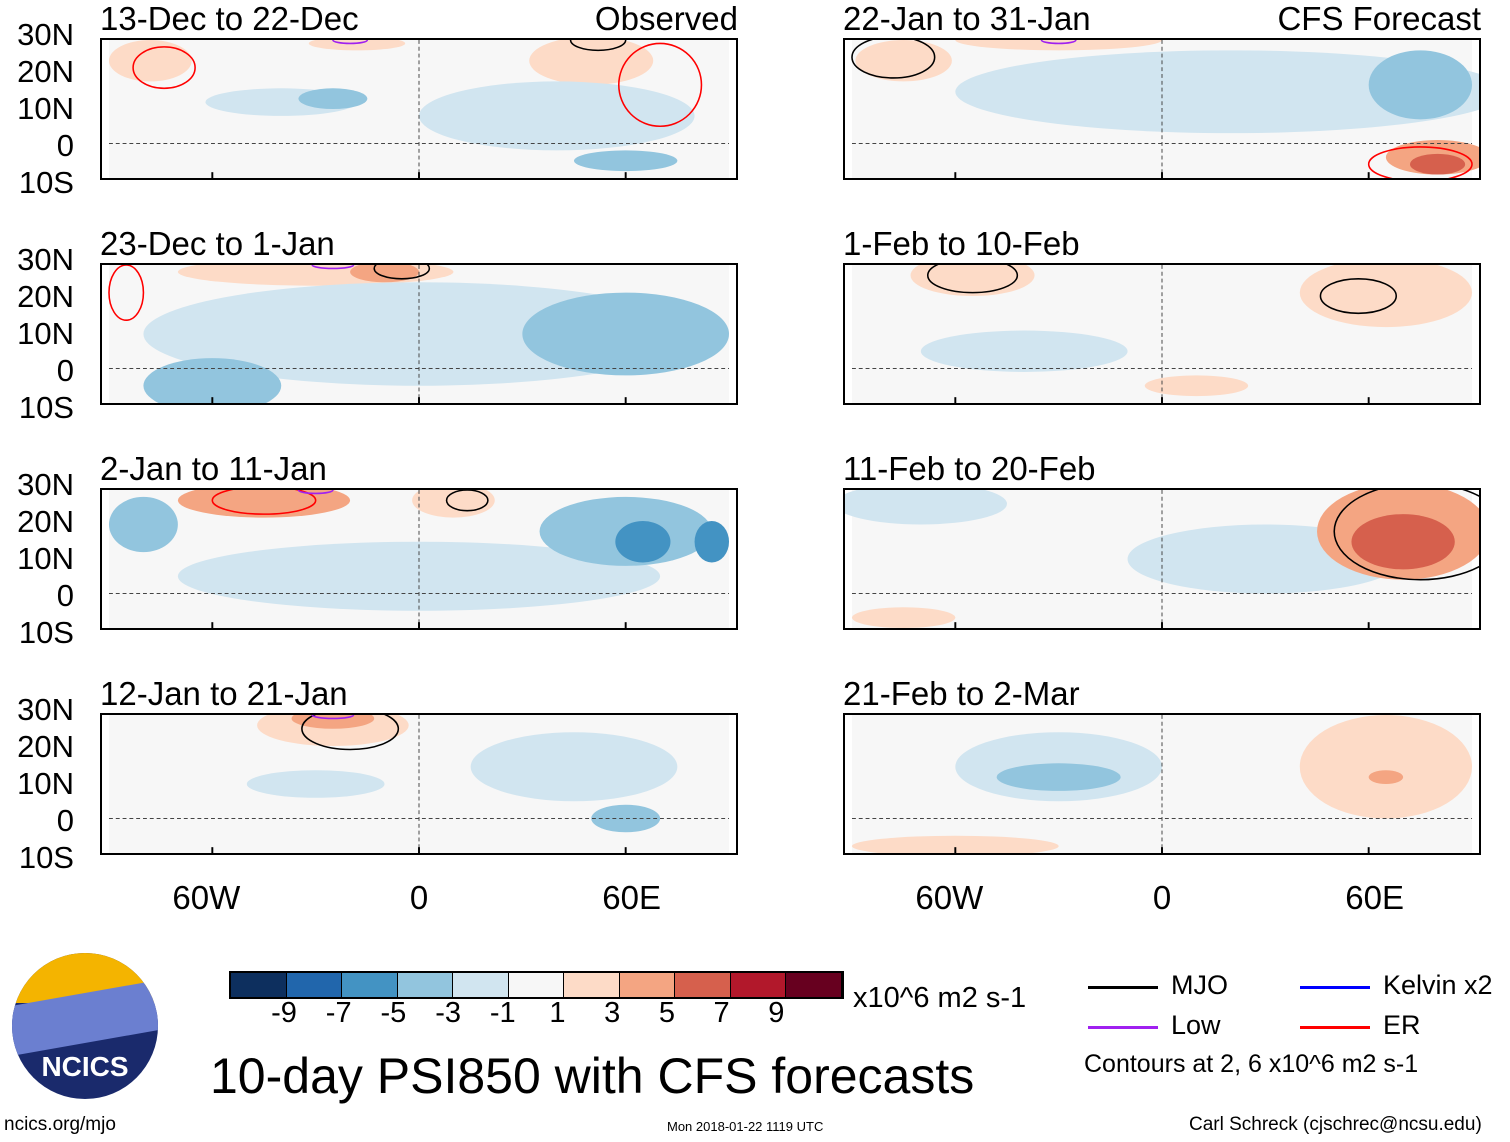 Image resolution: width=1510 pixels, height=1142 pixels. I want to click on colorbar-label: 9, so click(776, 1013).